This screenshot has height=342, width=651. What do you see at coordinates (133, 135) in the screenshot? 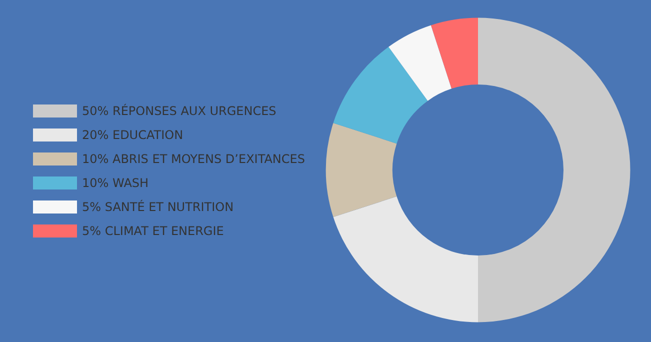
I see `legend-label: 20% EDUCATION` at bounding box center [133, 135].